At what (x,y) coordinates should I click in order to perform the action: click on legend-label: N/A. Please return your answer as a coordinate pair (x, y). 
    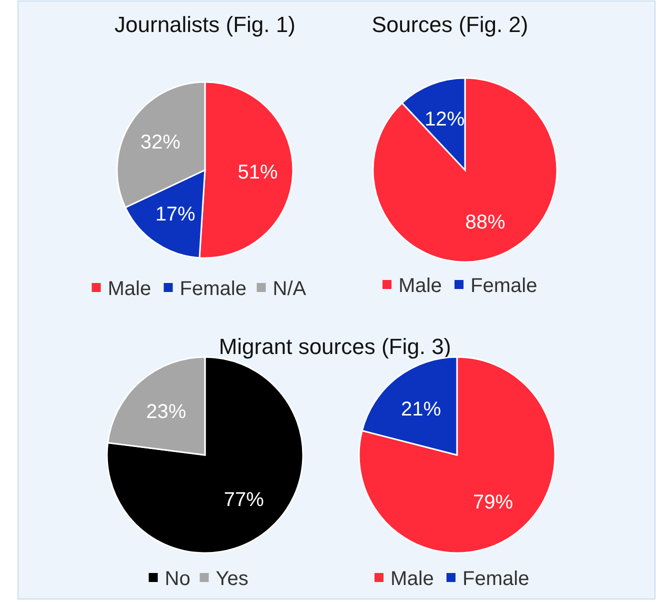
    Looking at the image, I should click on (289, 289).